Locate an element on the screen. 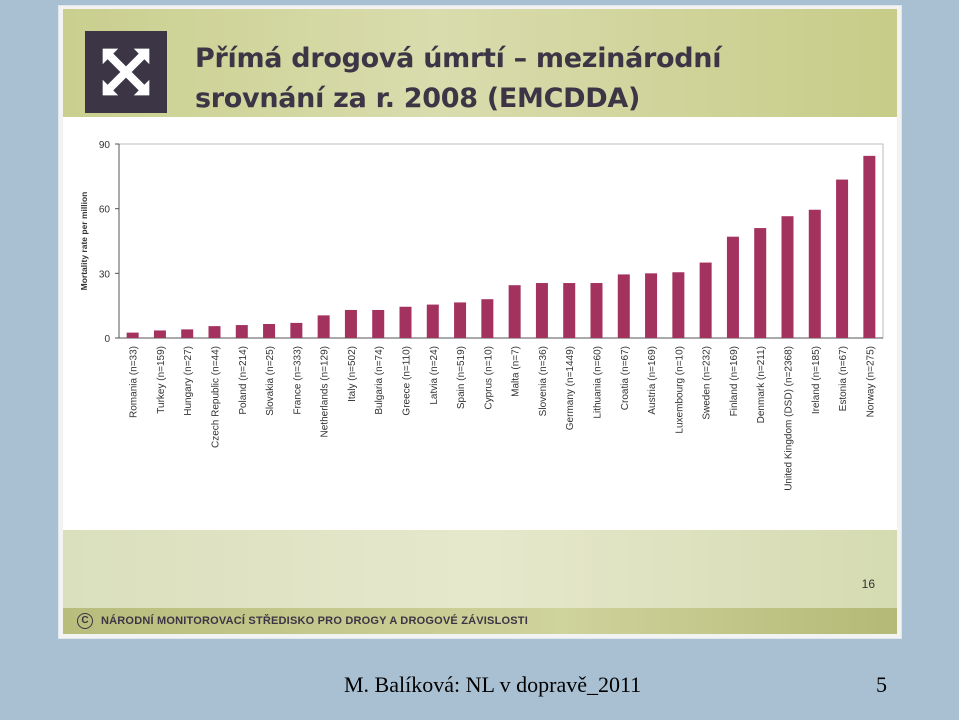 The width and height of the screenshot is (959, 720). x-tick-label: Turkey (n=159) is located at coordinates (161, 380).